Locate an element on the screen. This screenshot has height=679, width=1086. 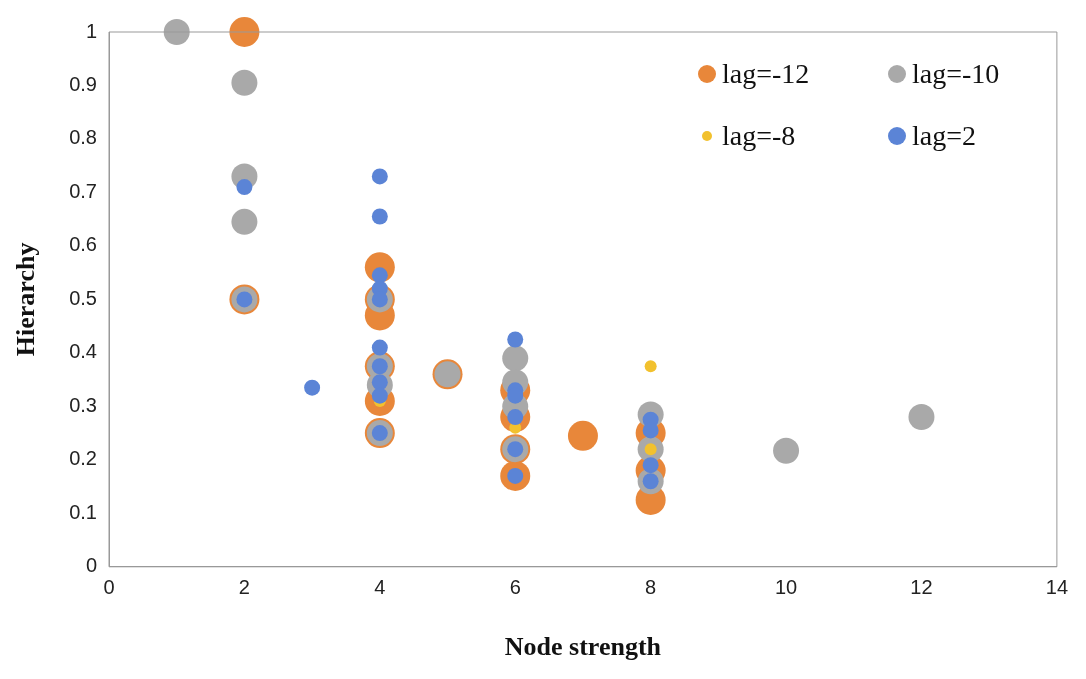
x-tick-label: 8 is located at coordinates (651, 587).